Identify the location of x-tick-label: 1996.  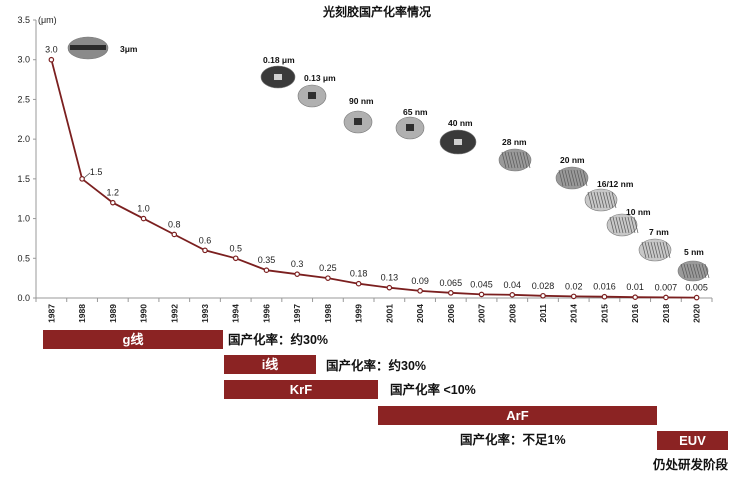
(266, 313).